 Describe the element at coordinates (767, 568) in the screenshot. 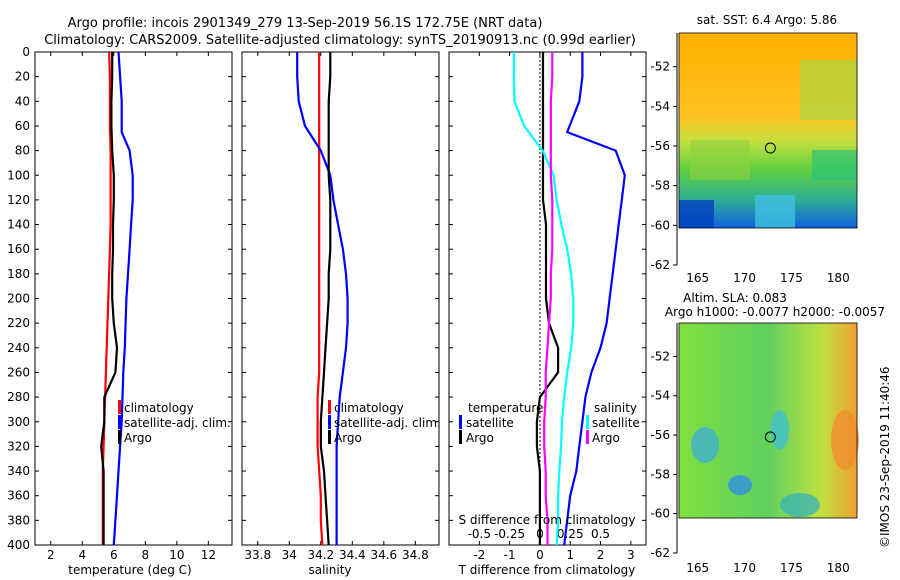

I see `sla-map-x-ticks: 165 170 175 180` at that location.